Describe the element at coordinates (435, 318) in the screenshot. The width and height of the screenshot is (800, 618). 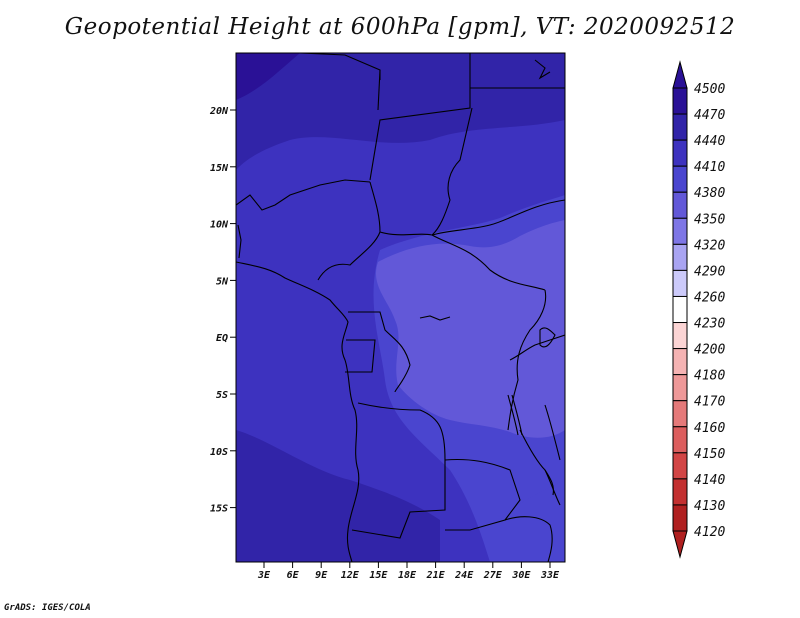
I see `river-congo` at that location.